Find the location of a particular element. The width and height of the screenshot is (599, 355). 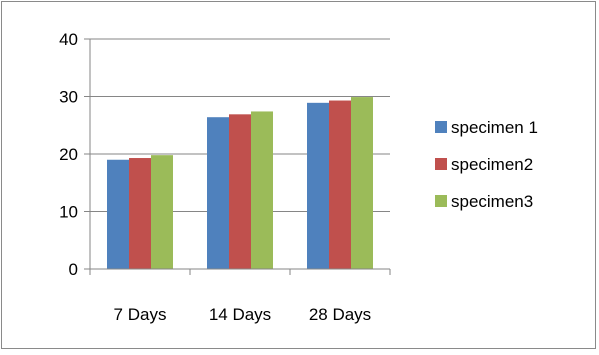

legend-label: specimen 1 is located at coordinates (494, 127).